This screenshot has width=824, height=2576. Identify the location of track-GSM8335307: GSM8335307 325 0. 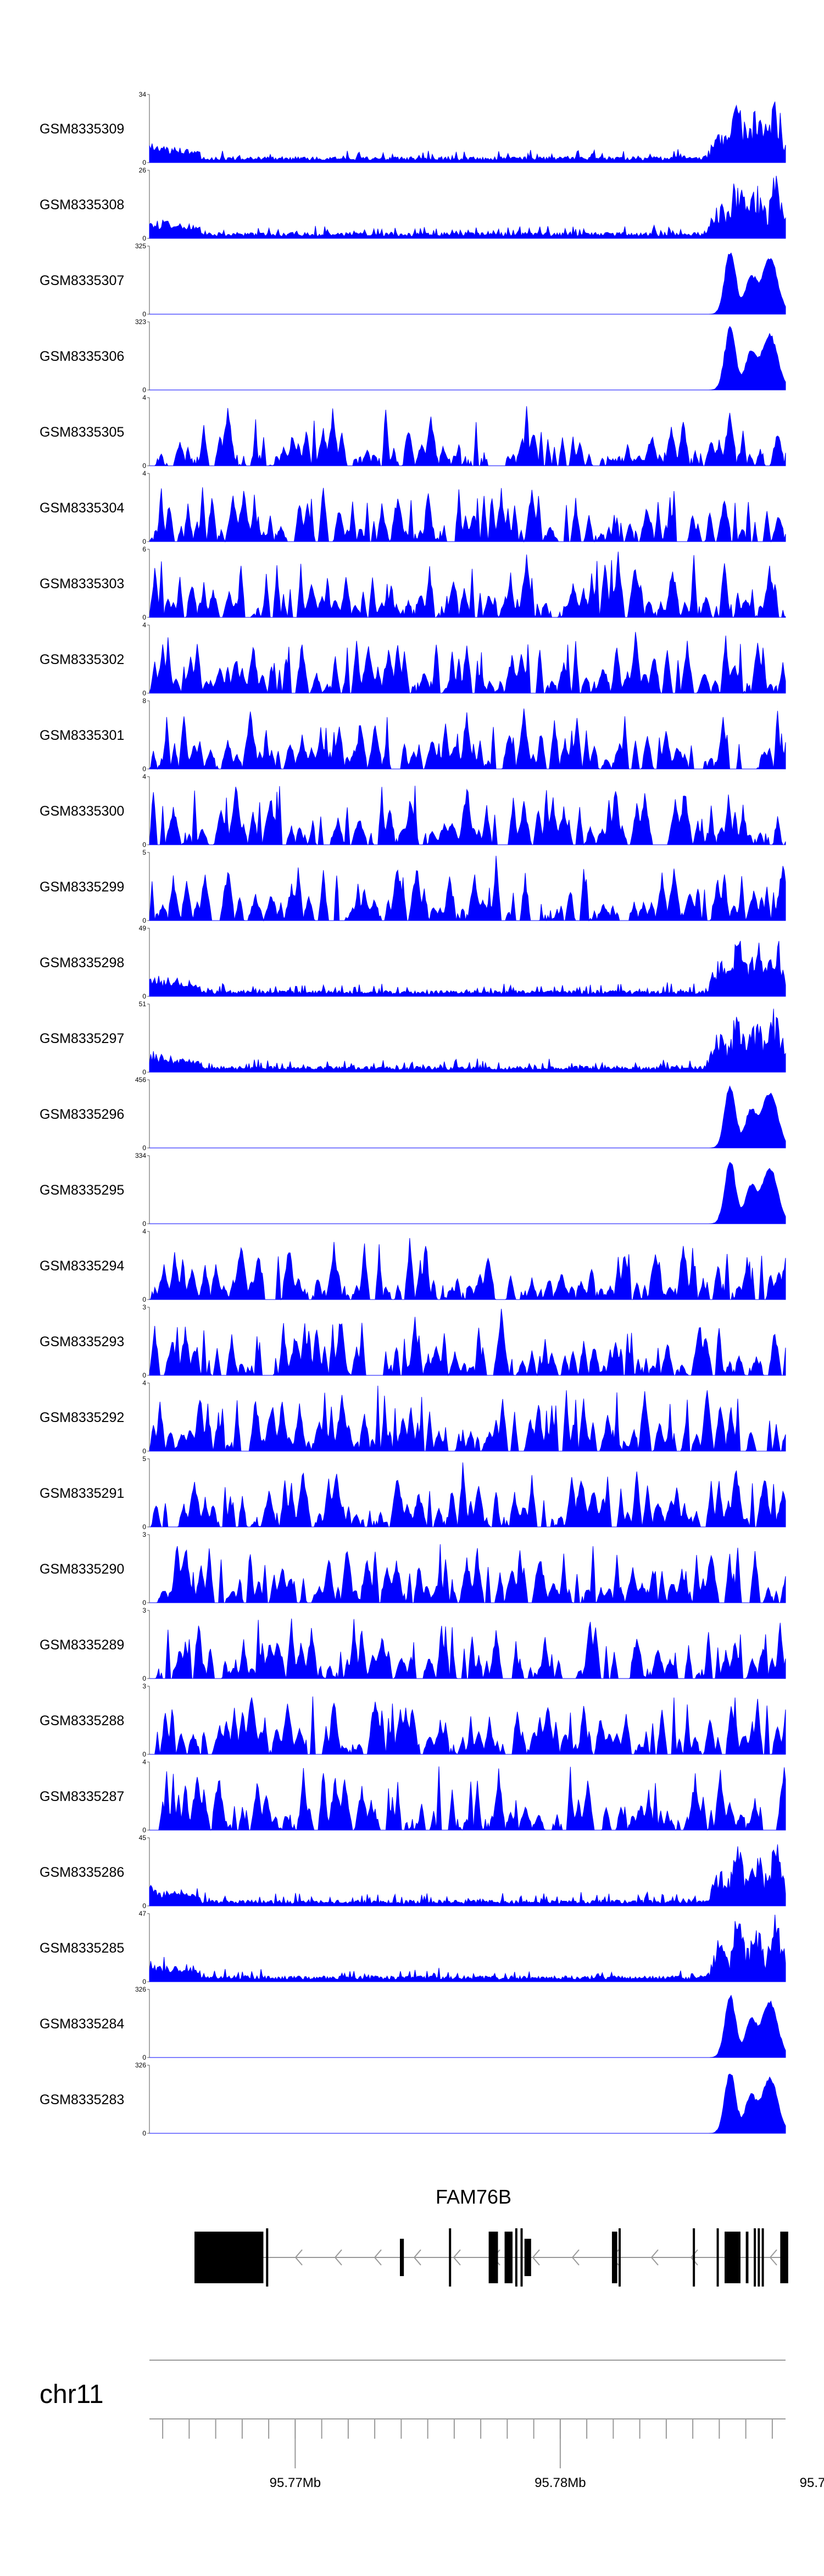
(413, 280).